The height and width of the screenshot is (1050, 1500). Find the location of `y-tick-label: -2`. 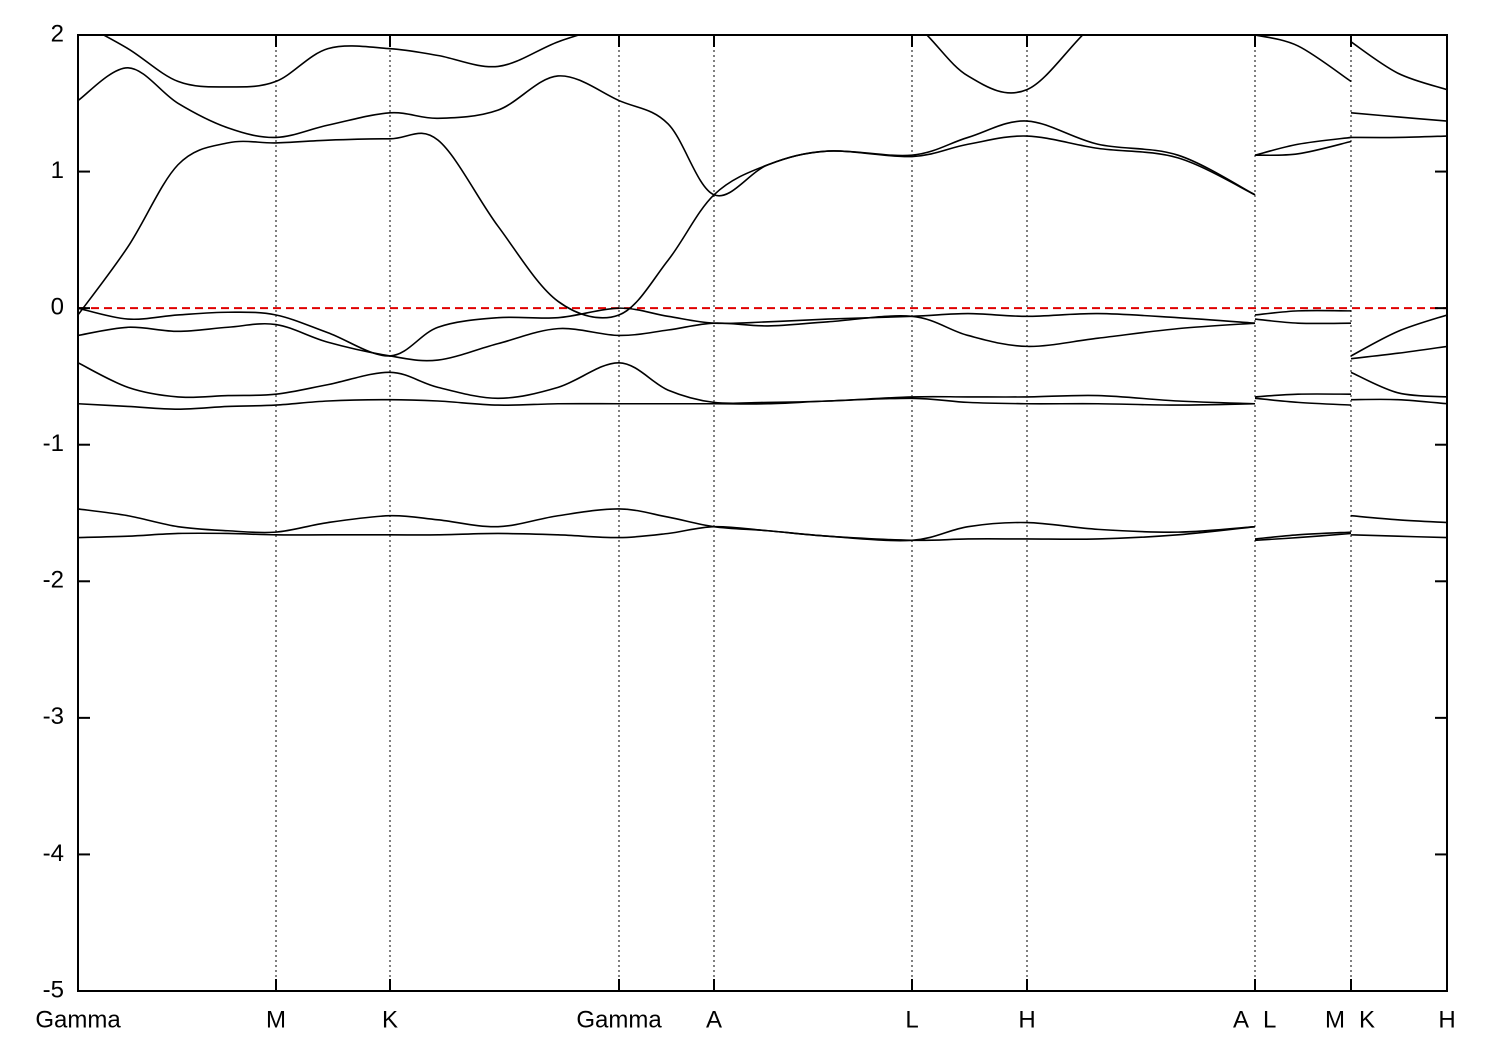

y-tick-label: -2 is located at coordinates (53, 580).